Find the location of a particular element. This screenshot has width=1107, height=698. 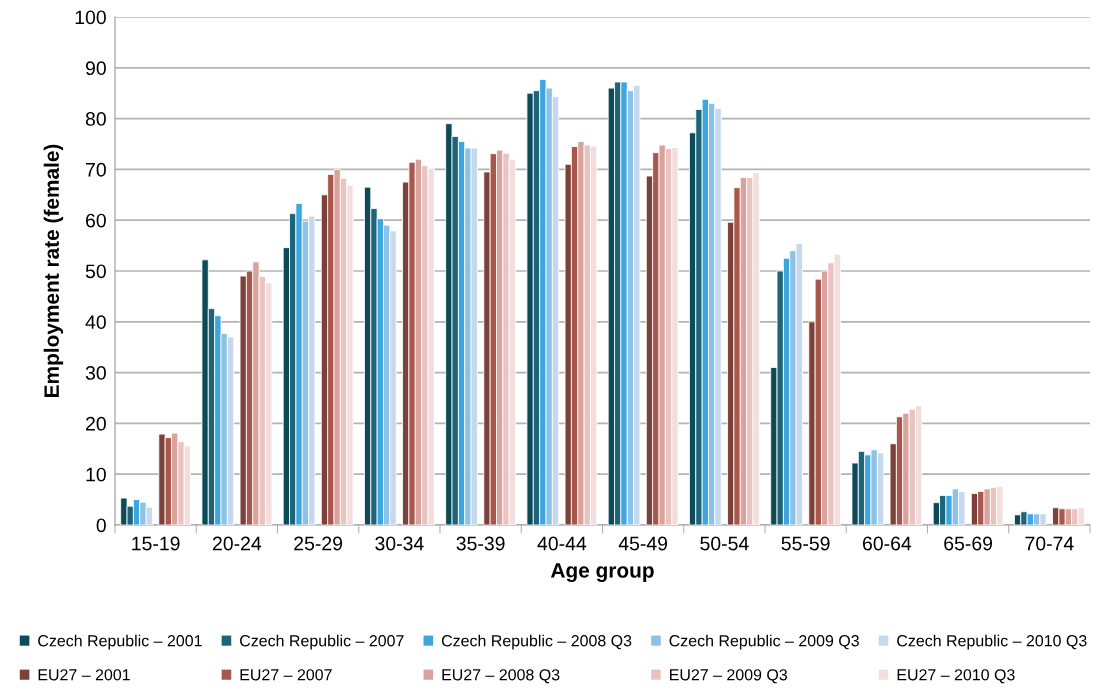

y-axis-title: Employment rate (female) is located at coordinates (53, 270).